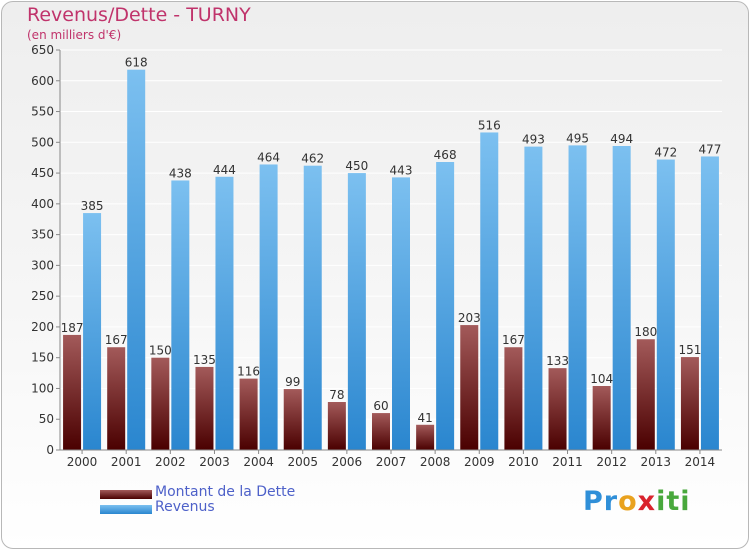  Describe the element at coordinates (665, 305) in the screenshot. I see `bar-revenue-2013` at that location.